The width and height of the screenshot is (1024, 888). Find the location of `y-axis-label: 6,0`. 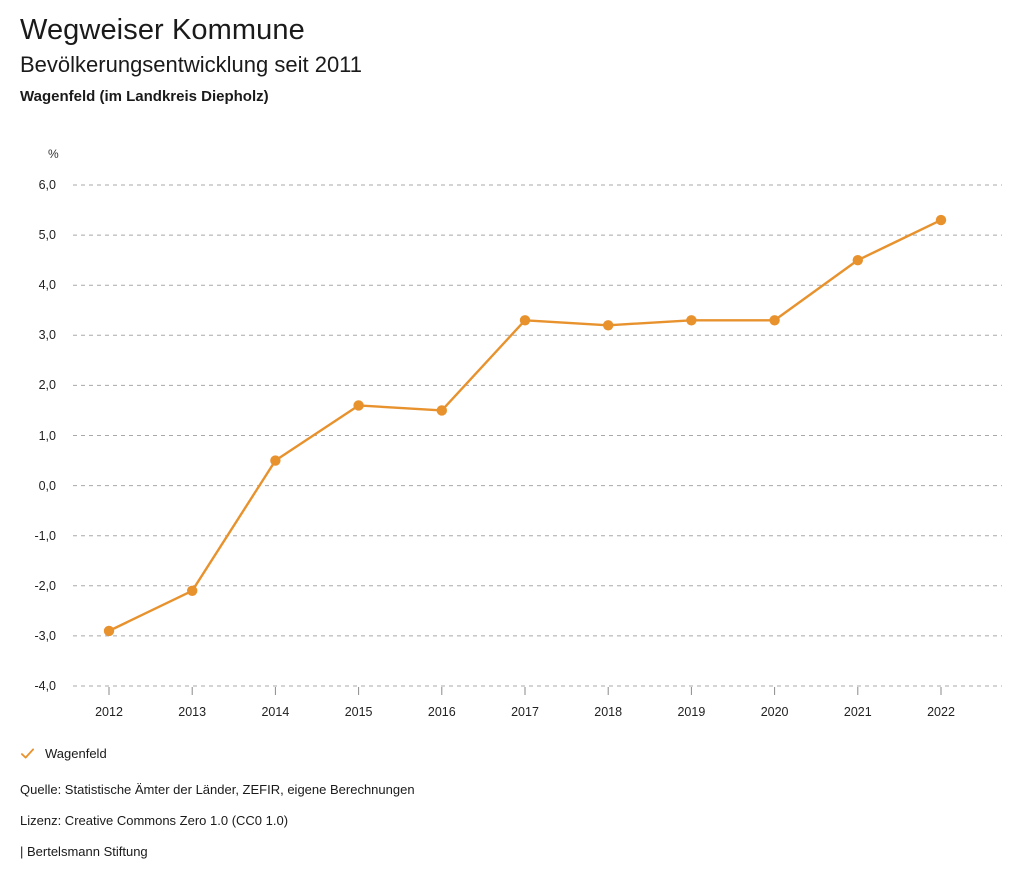

y-axis-label: 6,0 is located at coordinates (47, 185).